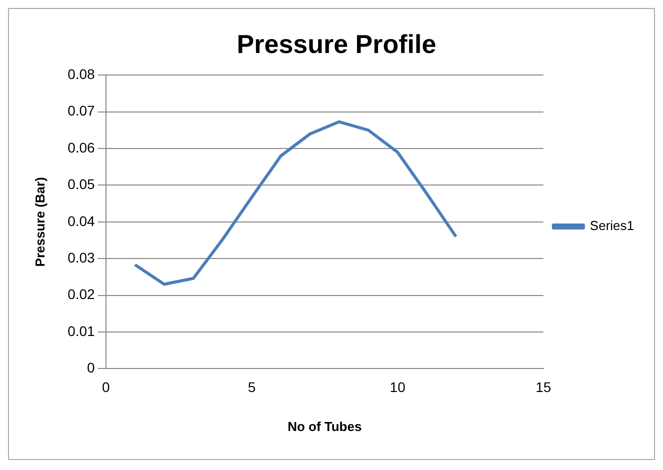 Image resolution: width=663 pixels, height=470 pixels. Describe the element at coordinates (40, 222) in the screenshot. I see `y-axis-title: Pressure (Bar)` at that location.